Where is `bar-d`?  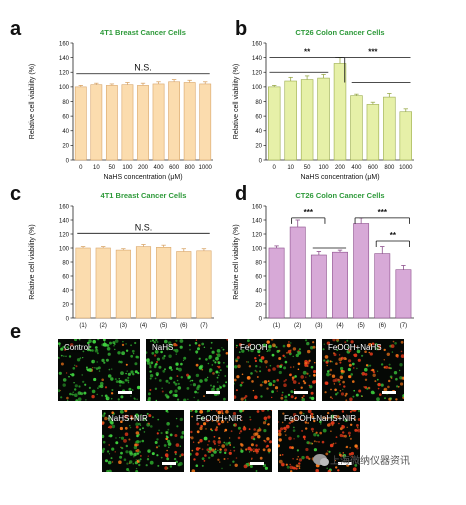
bar-d is located at coordinates (297, 272).